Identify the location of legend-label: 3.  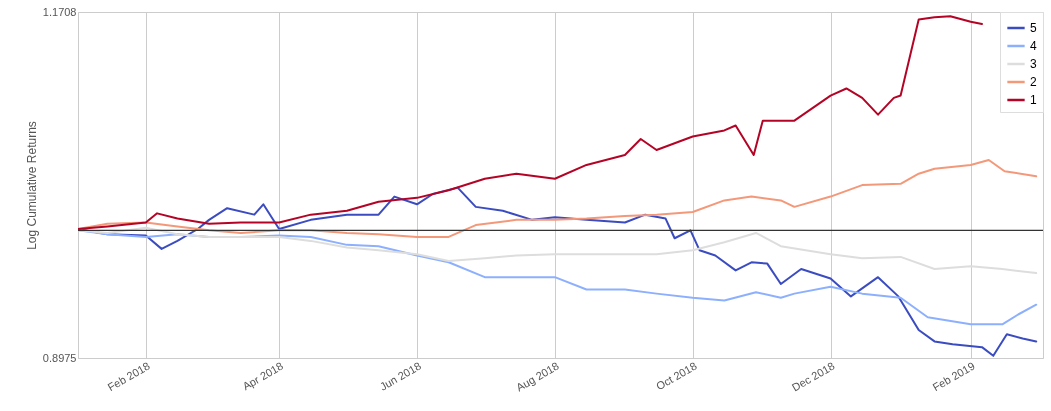
(1033, 64).